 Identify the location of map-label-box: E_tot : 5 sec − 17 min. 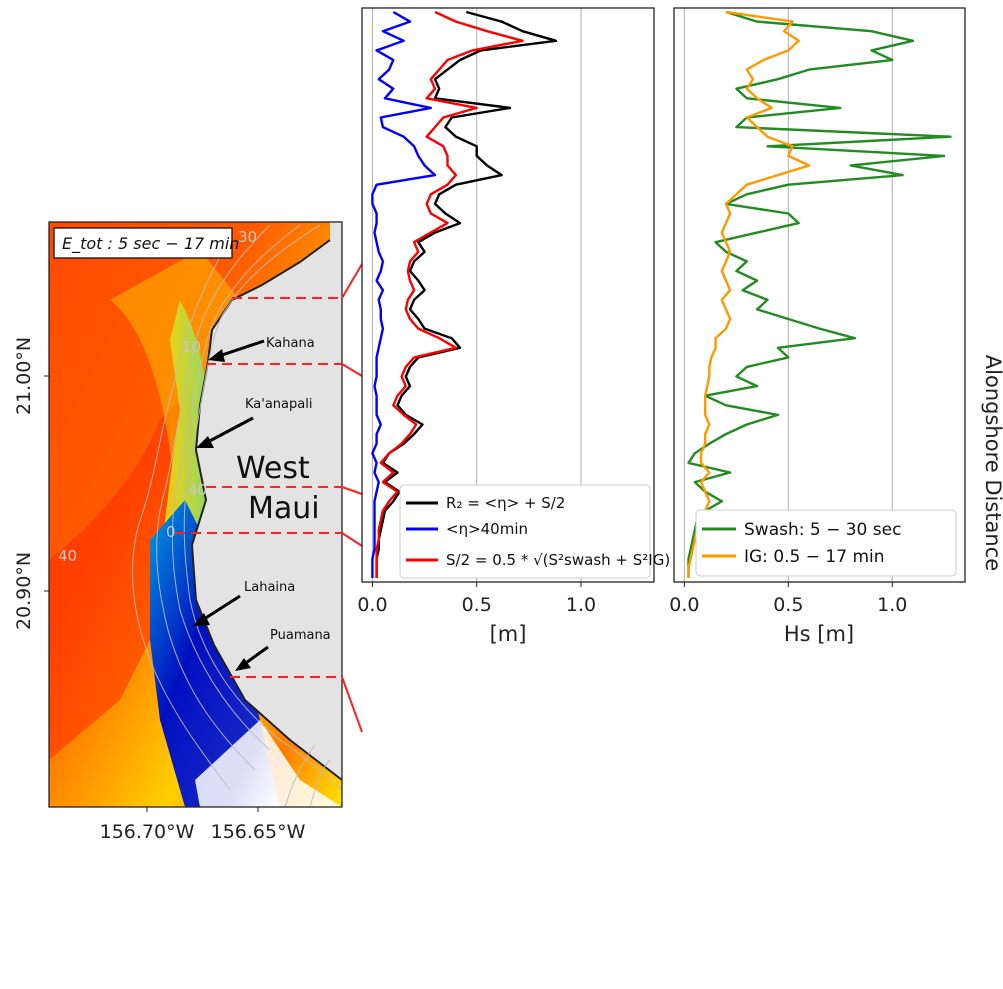
(146, 243).